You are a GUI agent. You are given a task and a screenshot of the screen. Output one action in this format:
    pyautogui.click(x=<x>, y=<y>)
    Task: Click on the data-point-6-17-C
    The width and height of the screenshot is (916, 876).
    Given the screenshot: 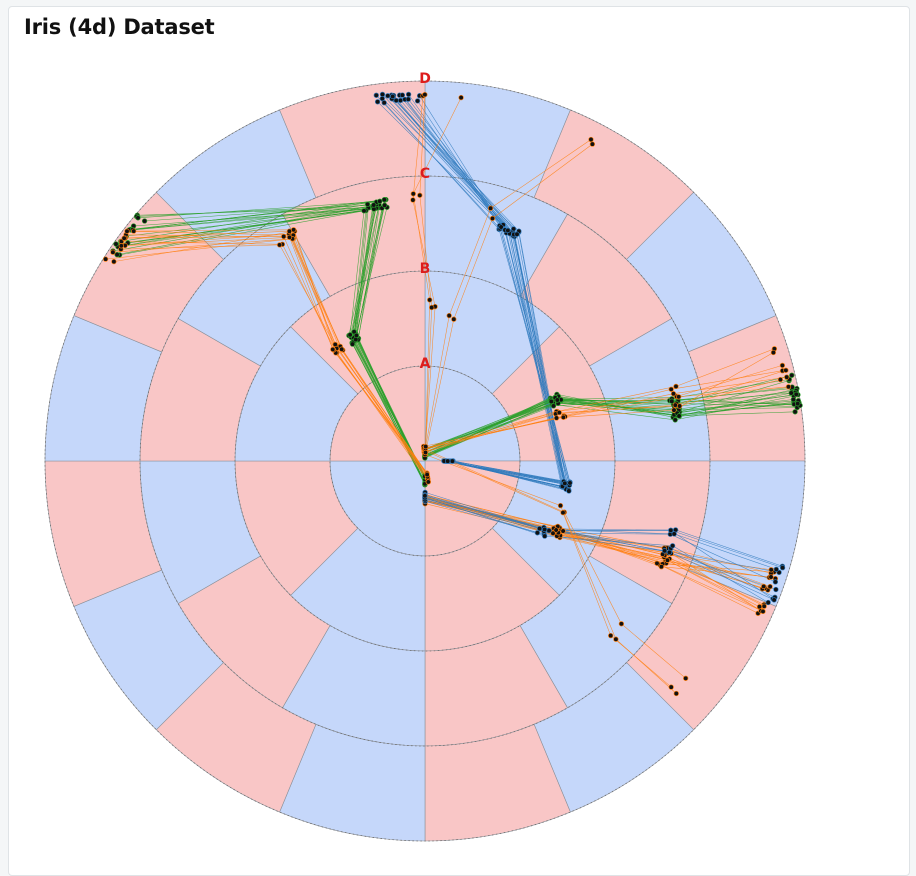 What is the action you would take?
    pyautogui.click(x=661, y=567)
    